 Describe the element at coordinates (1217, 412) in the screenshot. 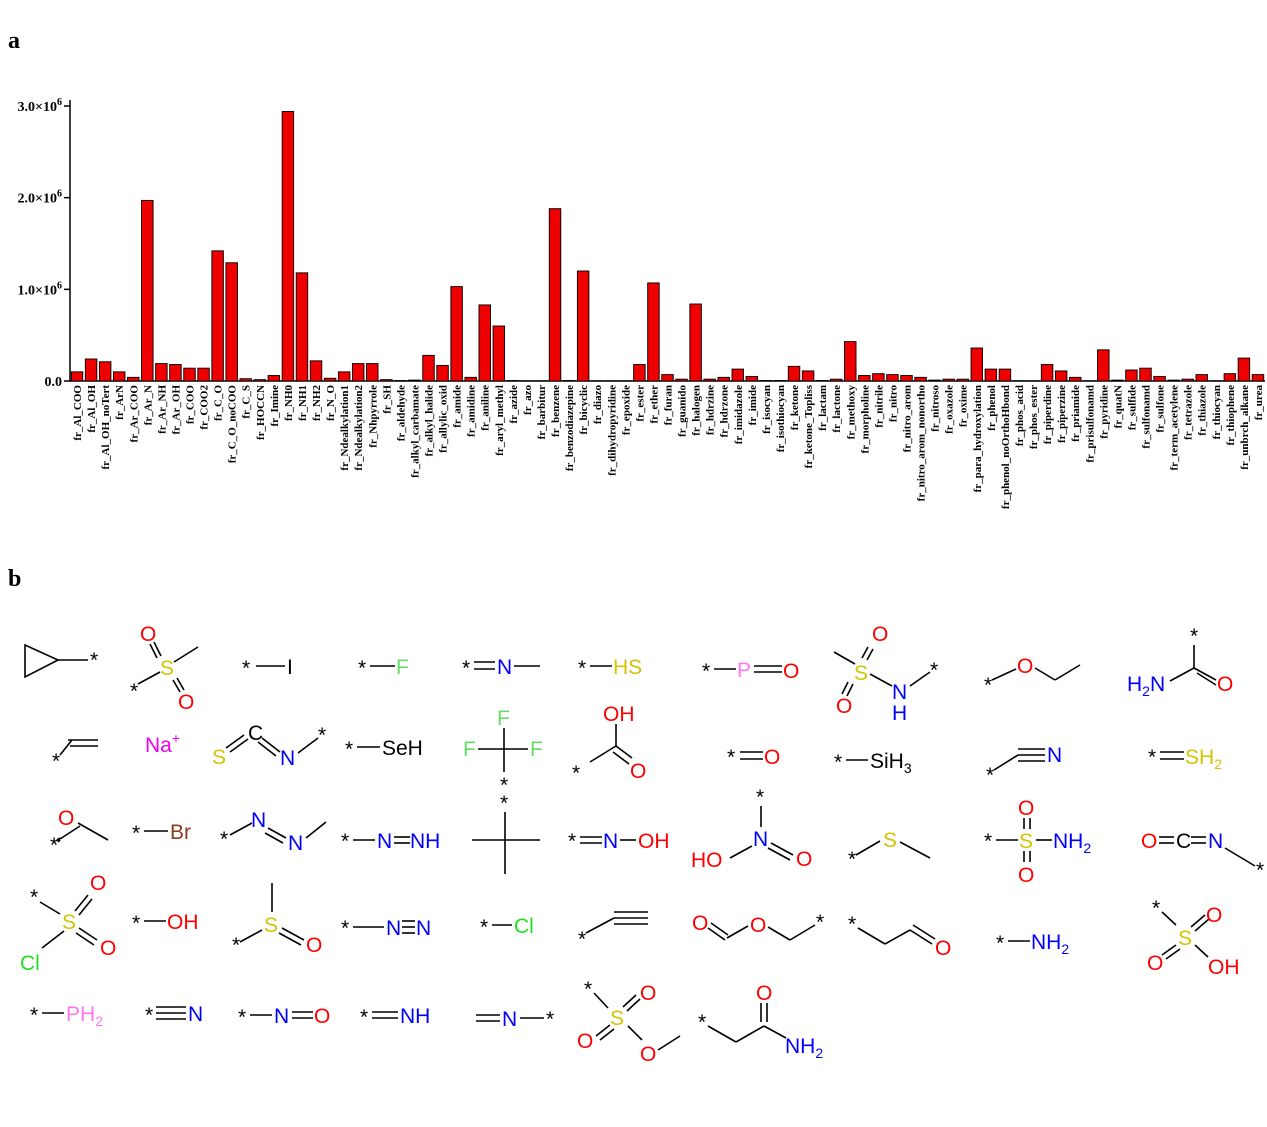

I see `category-label: fr_thiocyan` at that location.